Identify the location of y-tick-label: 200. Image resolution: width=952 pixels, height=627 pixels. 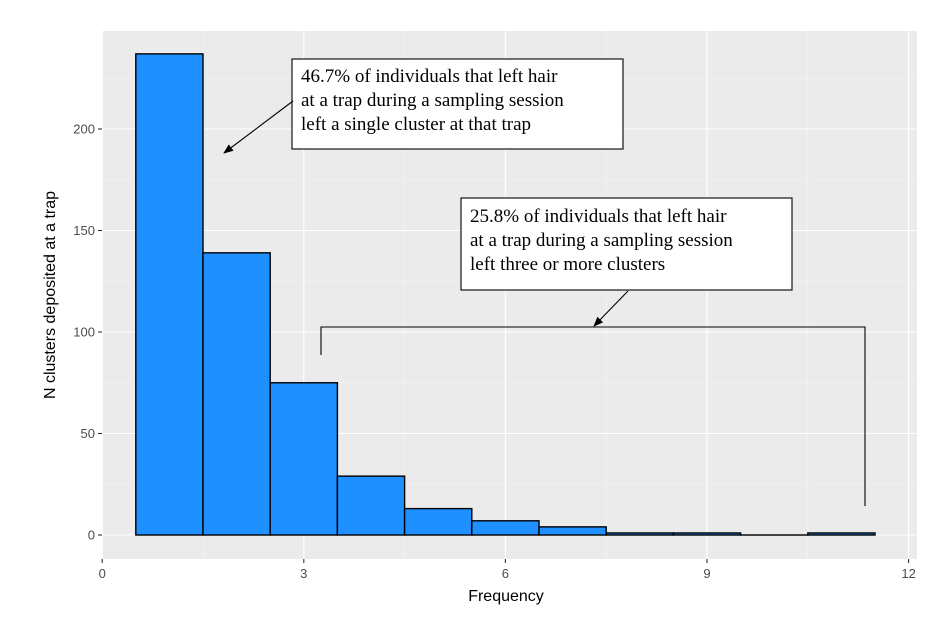
(84, 129).